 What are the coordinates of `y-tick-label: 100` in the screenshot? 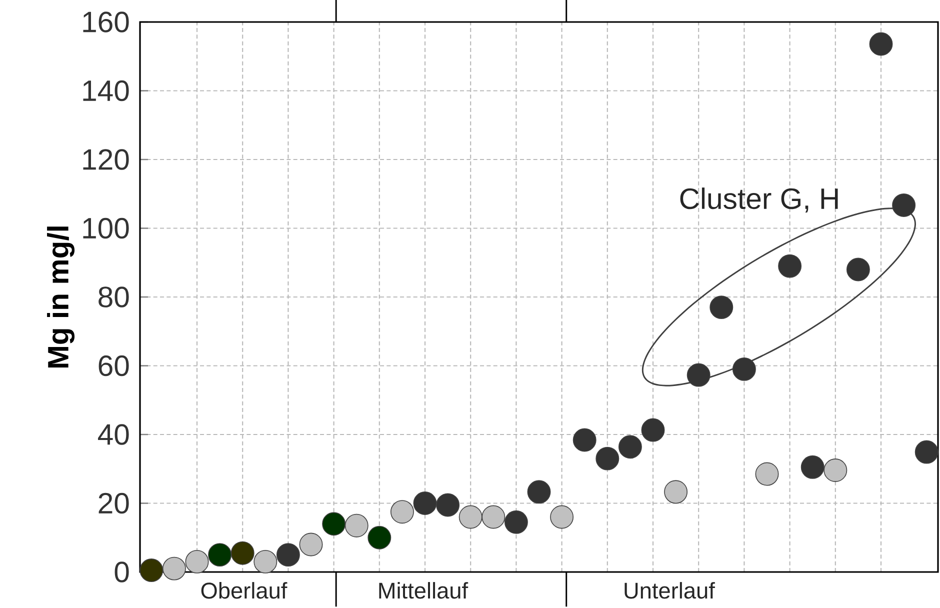 It's located at (106, 228).